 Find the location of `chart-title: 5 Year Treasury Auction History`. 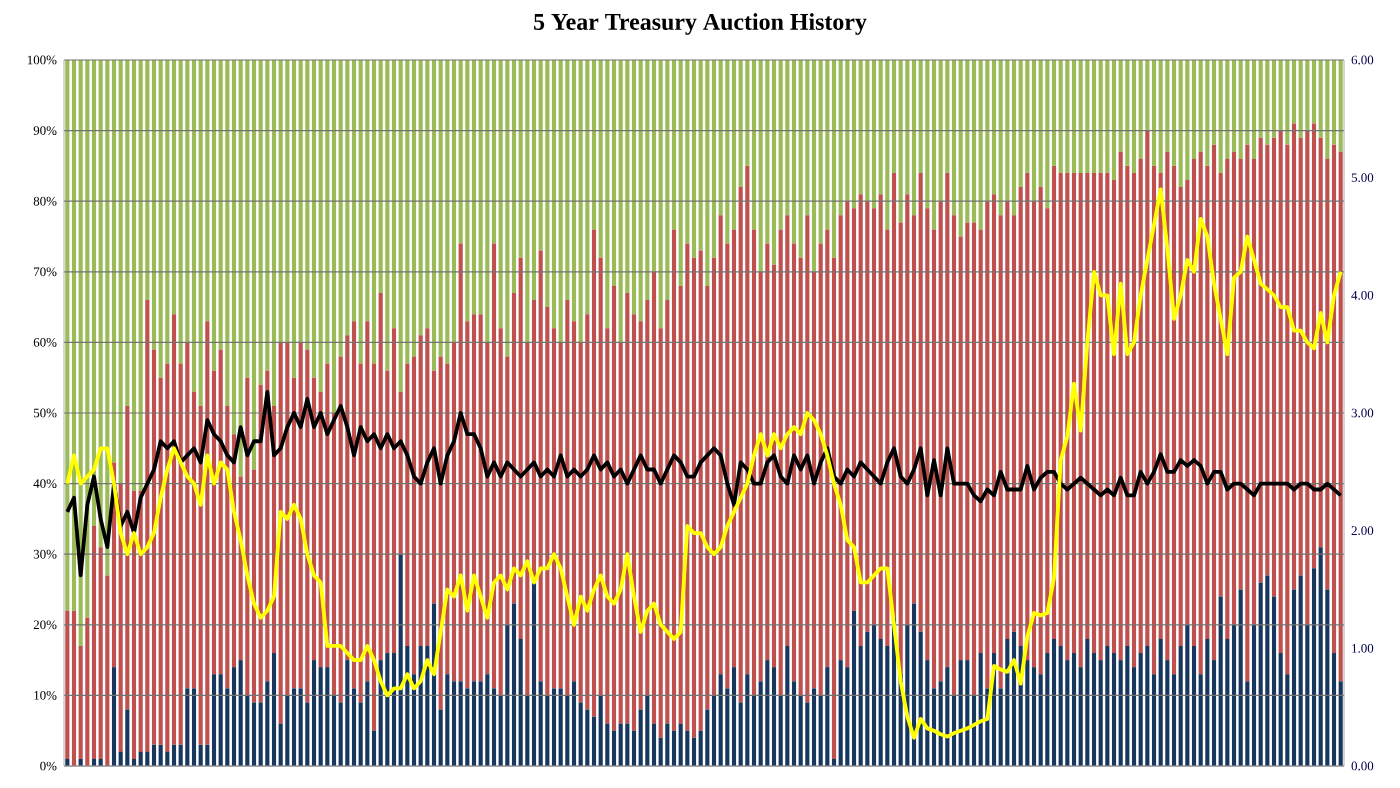

chart-title: 5 Year Treasury Auction History is located at coordinates (700, 24).